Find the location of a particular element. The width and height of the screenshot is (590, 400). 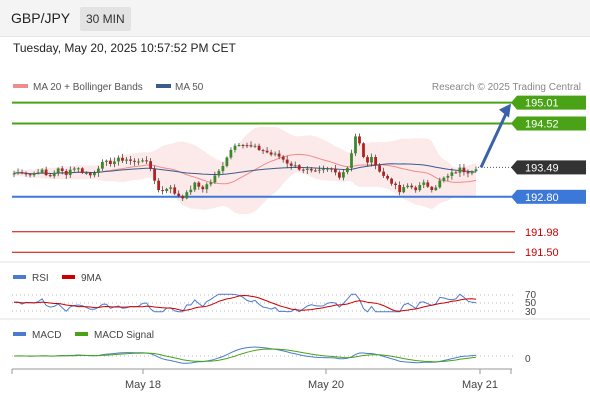

rsi-line is located at coordinates (245, 303).